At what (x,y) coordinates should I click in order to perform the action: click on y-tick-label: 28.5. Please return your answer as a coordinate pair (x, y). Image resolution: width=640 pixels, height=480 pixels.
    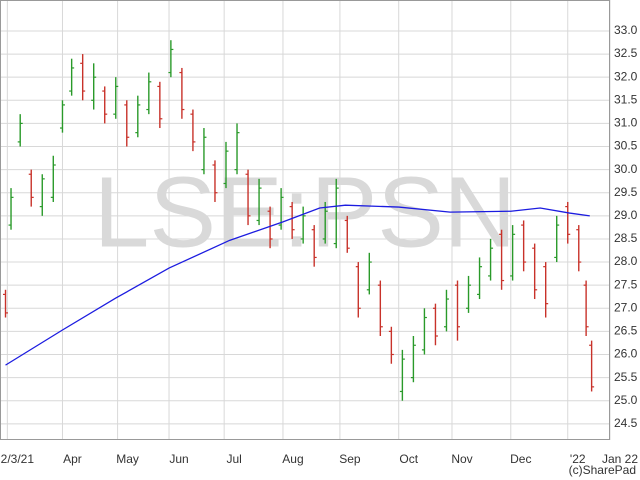
    Looking at the image, I should click on (626, 238).